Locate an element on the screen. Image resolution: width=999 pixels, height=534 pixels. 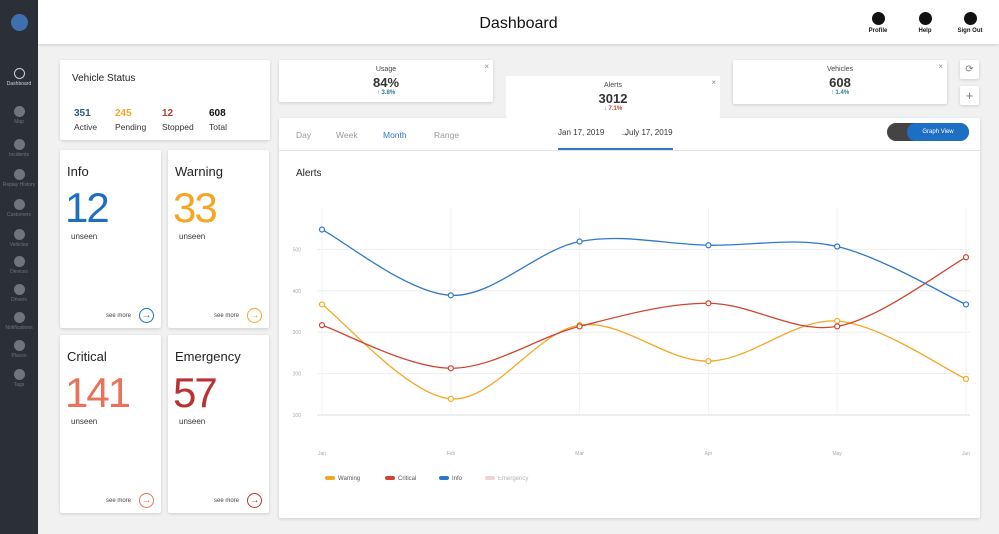
nav-label: Map is located at coordinates (19, 122).